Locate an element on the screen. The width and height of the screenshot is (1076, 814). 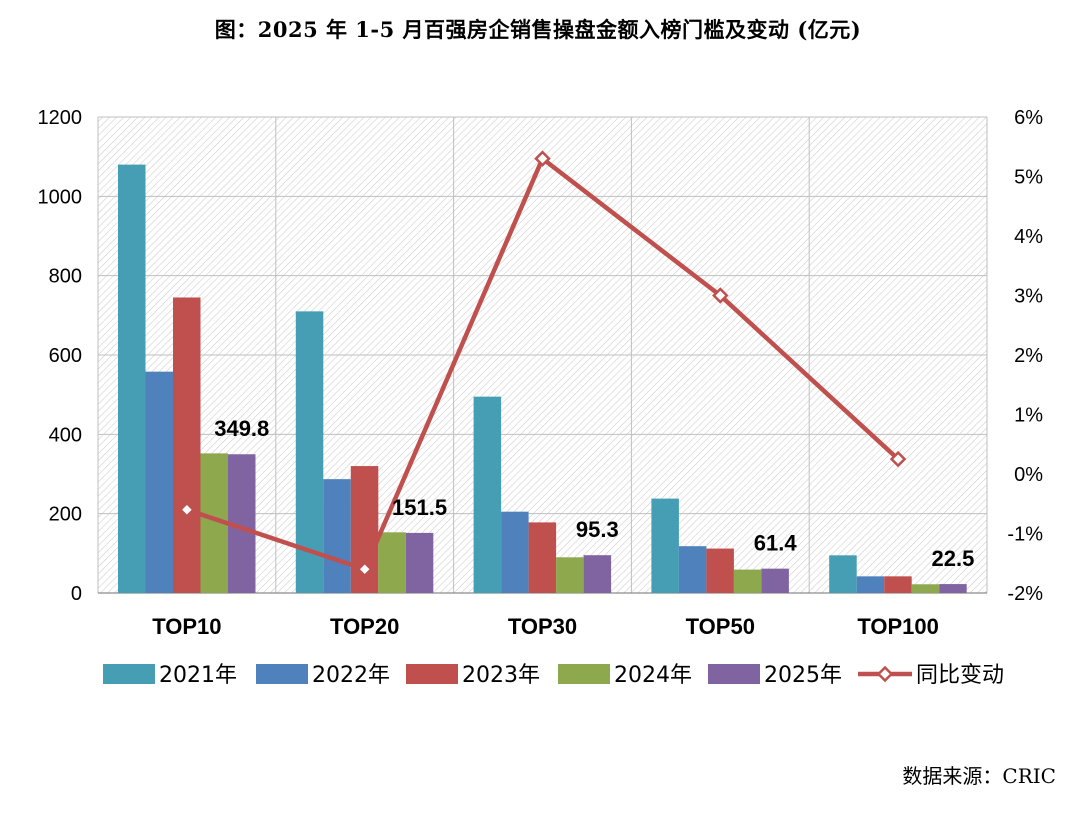
yoy-point-TOP20 is located at coordinates (364, 569).